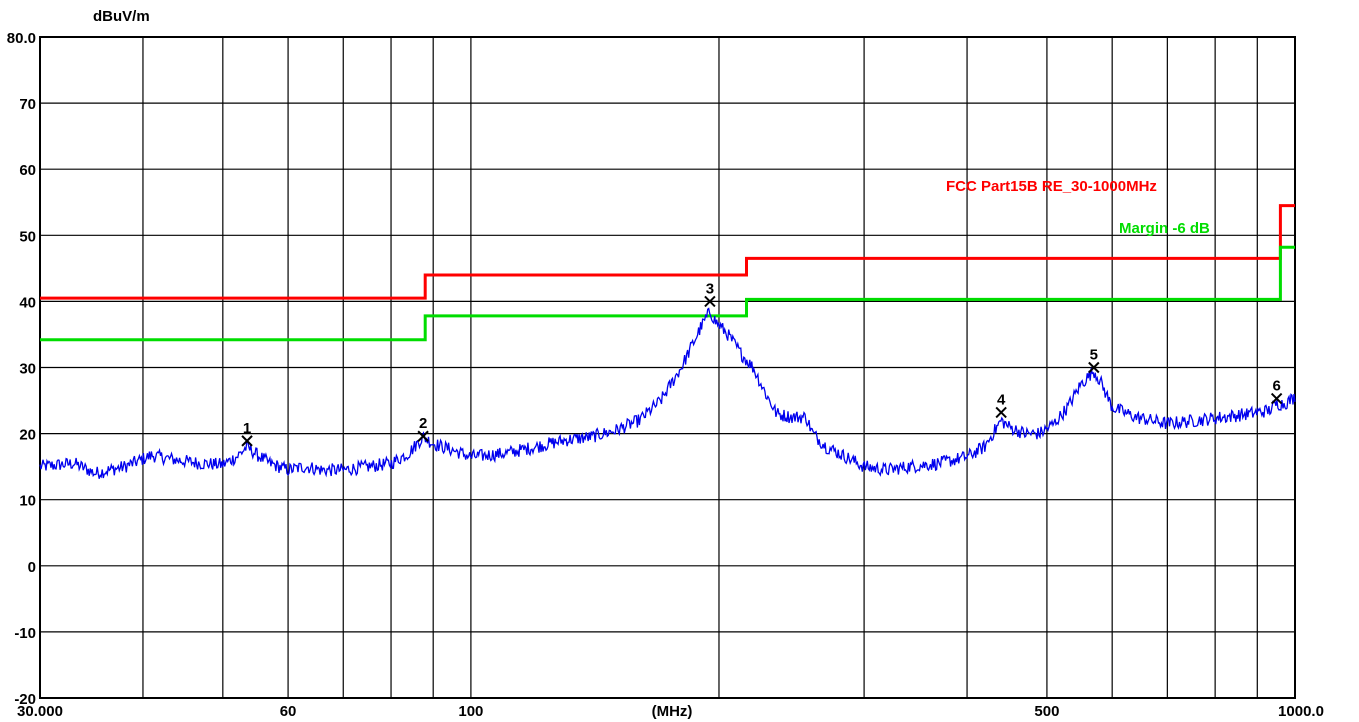 This screenshot has width=1359, height=722. What do you see at coordinates (1094, 355) in the screenshot?
I see `marker-label: 5` at bounding box center [1094, 355].